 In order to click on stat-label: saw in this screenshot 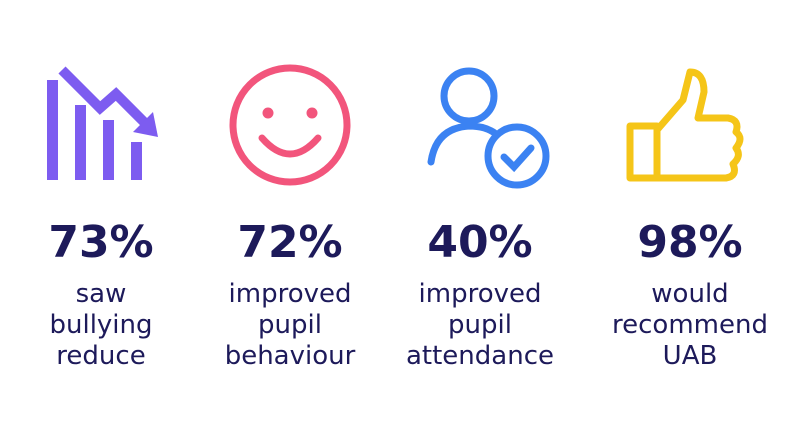, I will do `click(101, 294)`.